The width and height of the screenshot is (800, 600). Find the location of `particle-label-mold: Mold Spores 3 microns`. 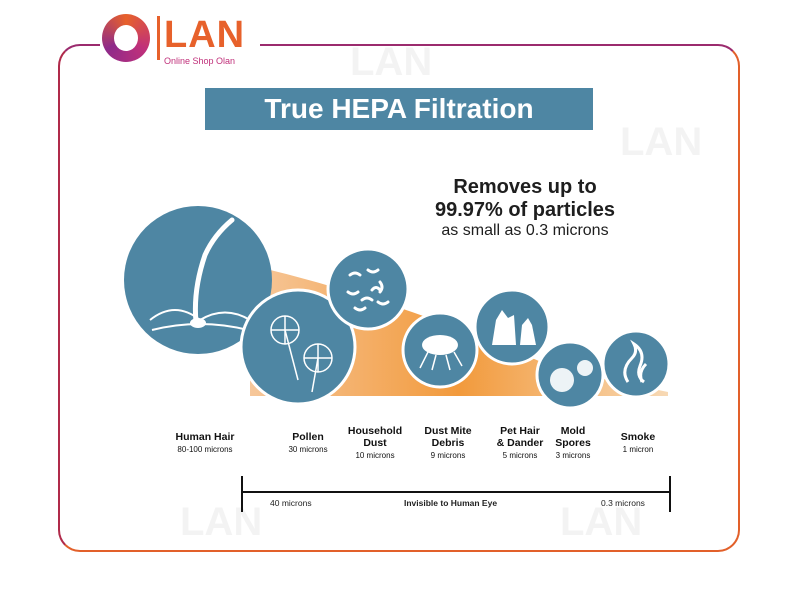

particle-label-mold: Mold Spores 3 microns is located at coordinates (573, 442).